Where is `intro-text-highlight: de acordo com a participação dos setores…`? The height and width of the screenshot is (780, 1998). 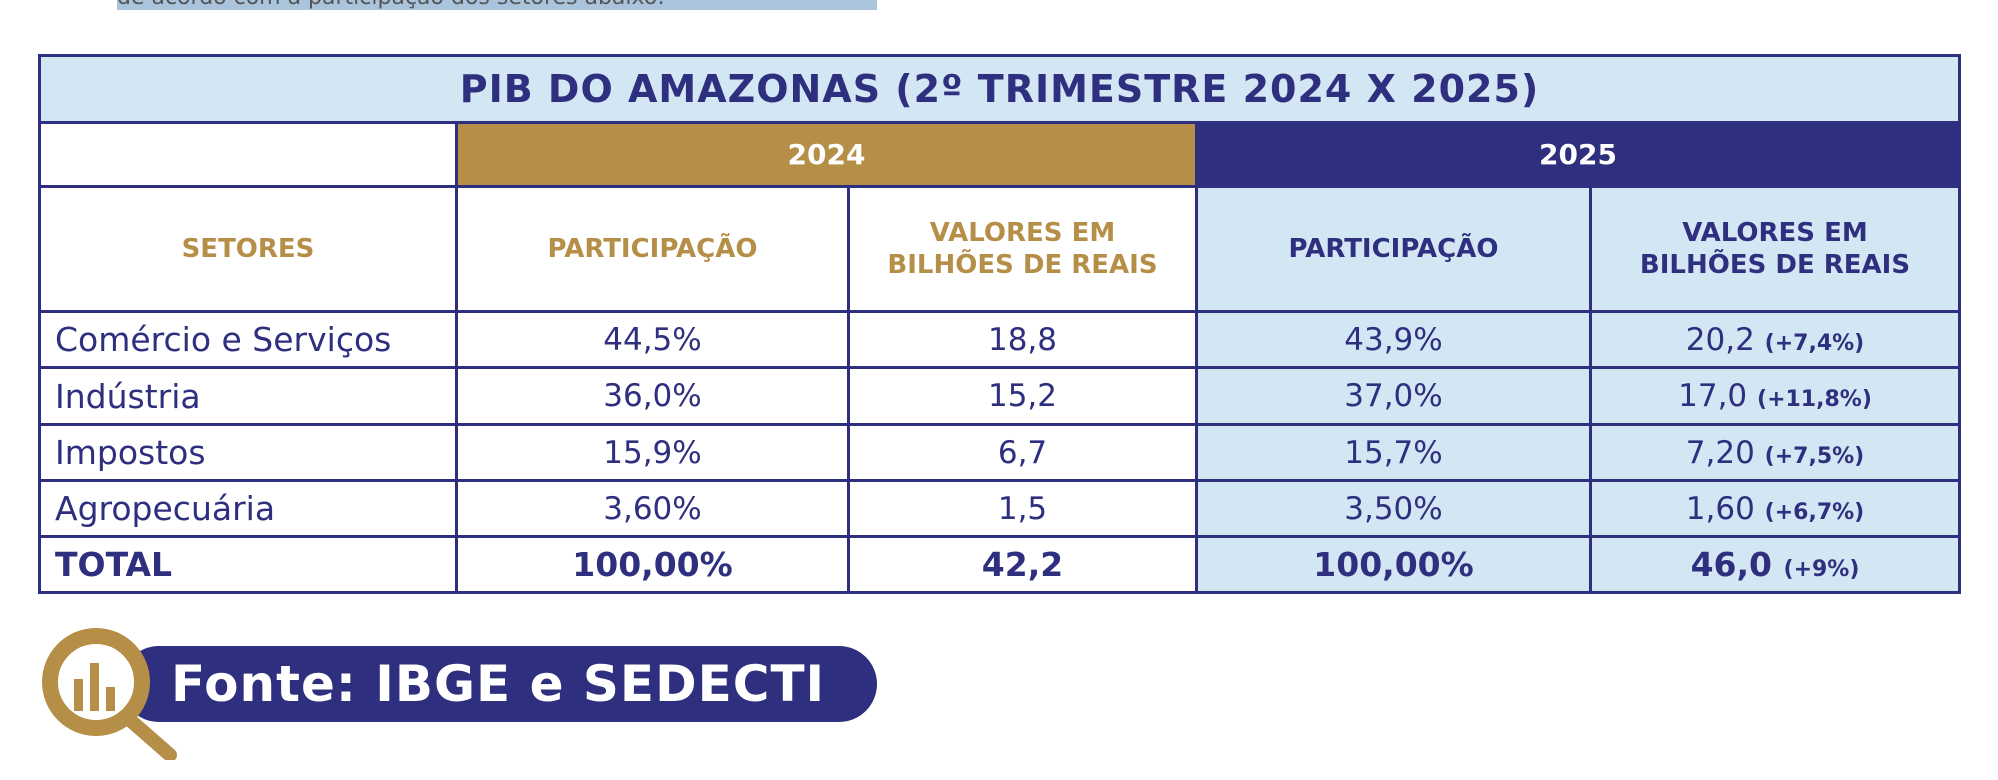
intro-text-highlight: de acordo com a participação dos setores… is located at coordinates (497, 5).